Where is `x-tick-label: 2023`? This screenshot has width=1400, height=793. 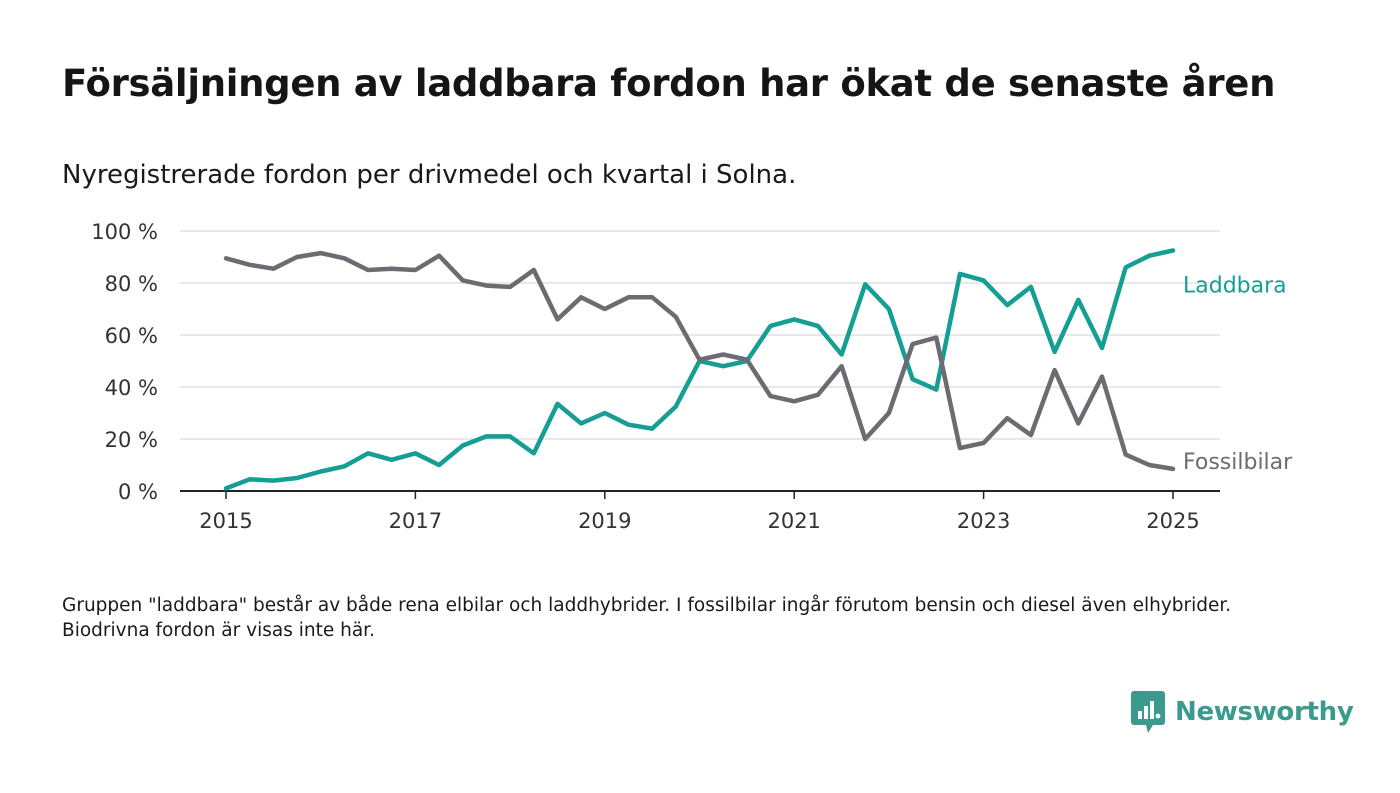
x-tick-label: 2023 is located at coordinates (983, 521).